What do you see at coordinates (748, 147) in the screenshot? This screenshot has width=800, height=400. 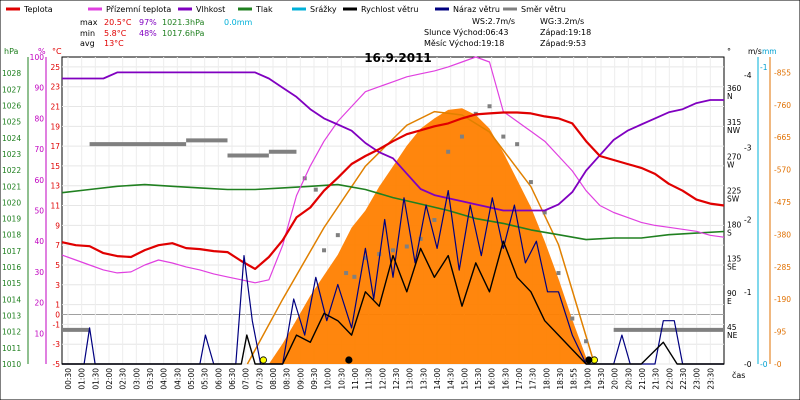 I see `ms-tick: -3` at bounding box center [748, 147].